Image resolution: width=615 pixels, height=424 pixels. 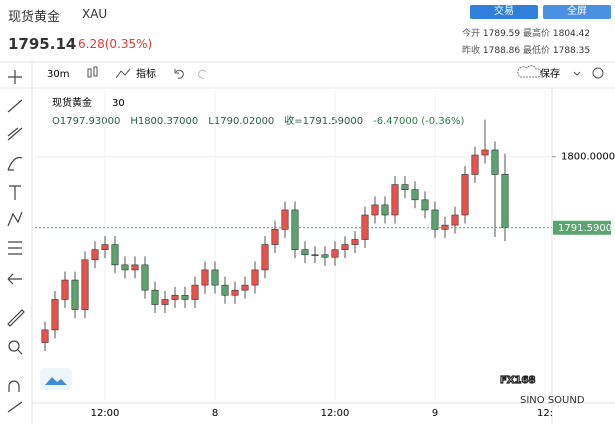 I want to click on q-label: 昨收, so click(x=471, y=51).